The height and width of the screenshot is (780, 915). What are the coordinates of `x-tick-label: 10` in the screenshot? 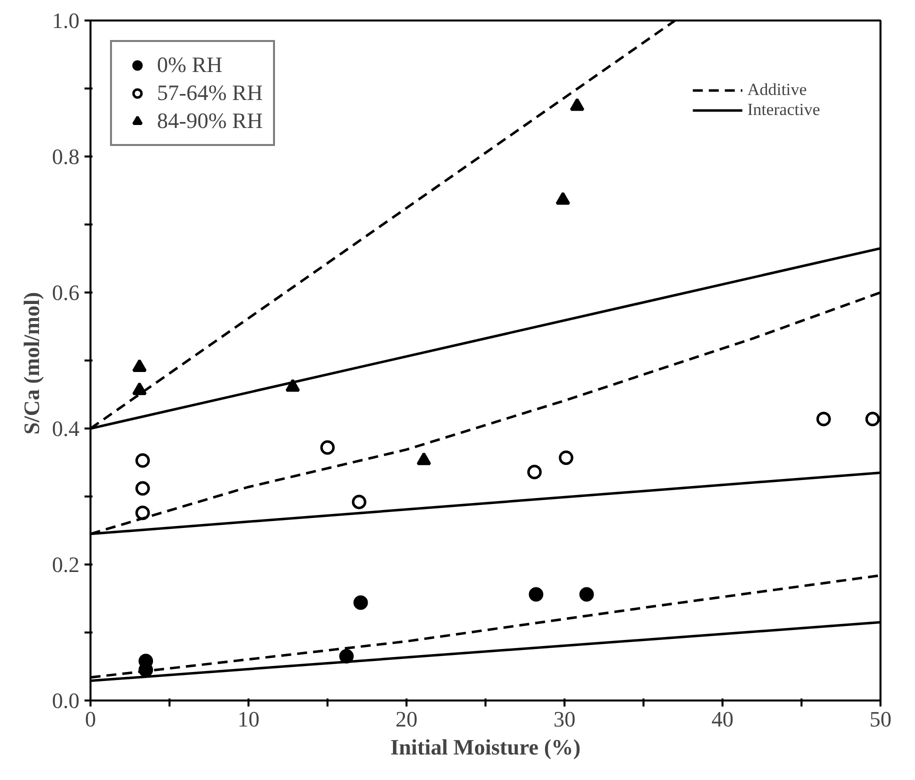 It's located at (249, 719).